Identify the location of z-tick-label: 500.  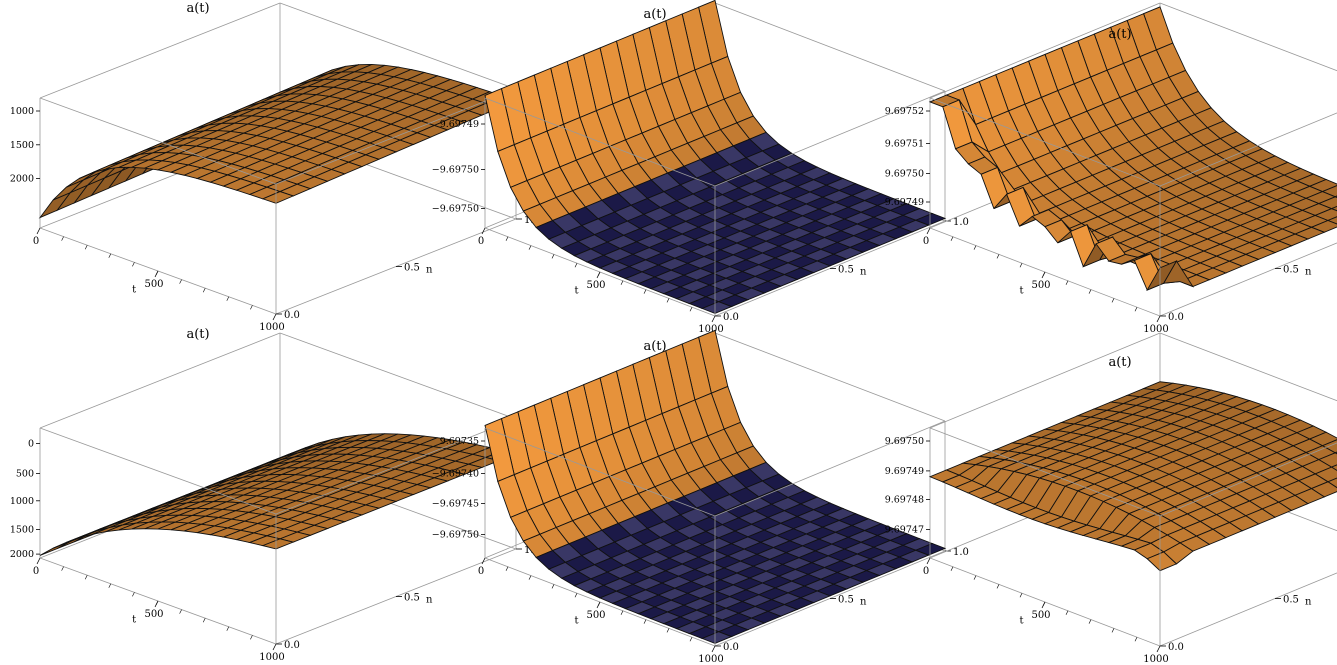
(25, 474).